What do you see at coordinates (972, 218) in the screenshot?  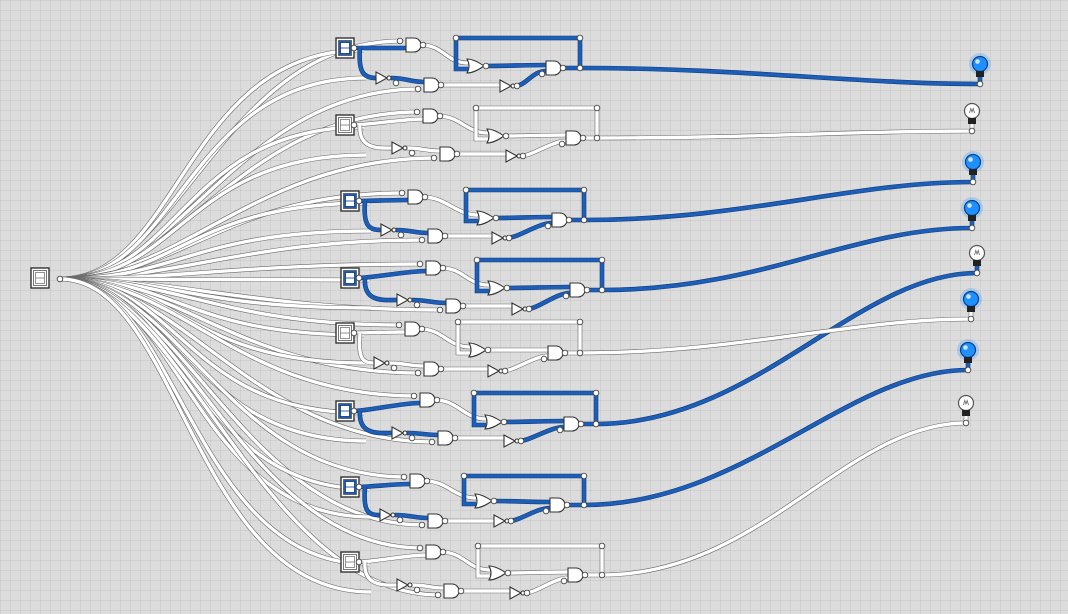 I see `bulb-base` at bounding box center [972, 218].